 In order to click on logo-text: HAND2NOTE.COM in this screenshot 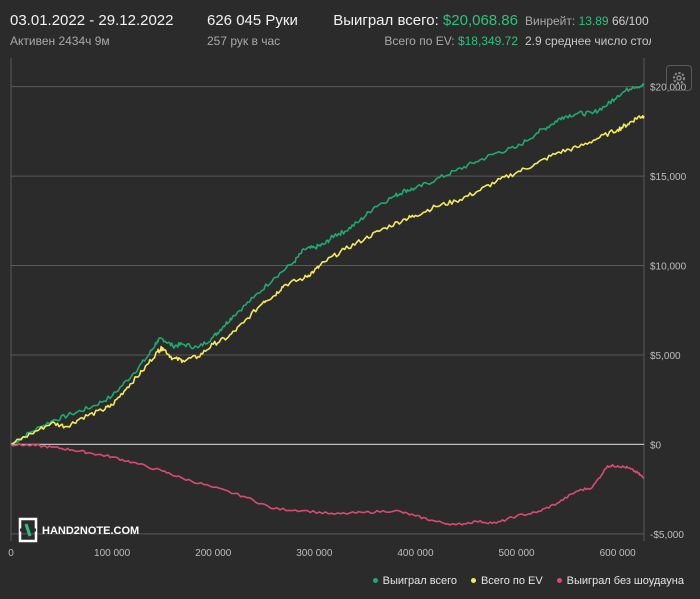, I will do `click(90, 531)`.